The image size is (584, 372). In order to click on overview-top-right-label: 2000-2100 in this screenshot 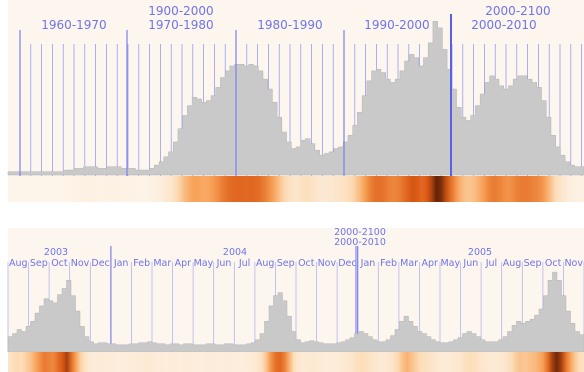, I will do `click(517, 11)`.